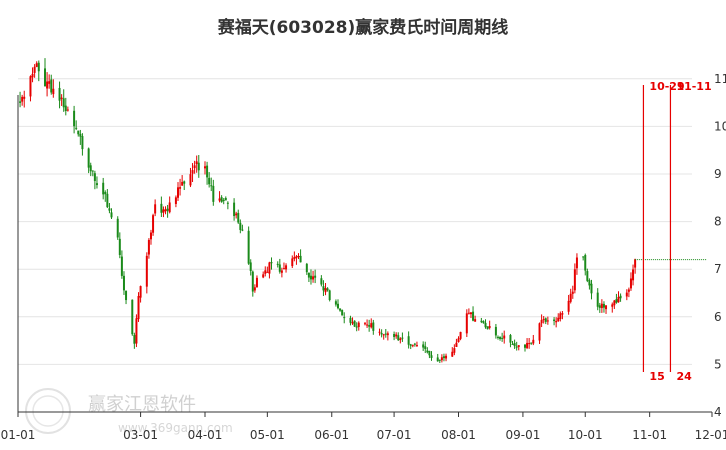 The width and height of the screenshot is (726, 450). I want to click on y-tick-label: 6, so click(718, 317).